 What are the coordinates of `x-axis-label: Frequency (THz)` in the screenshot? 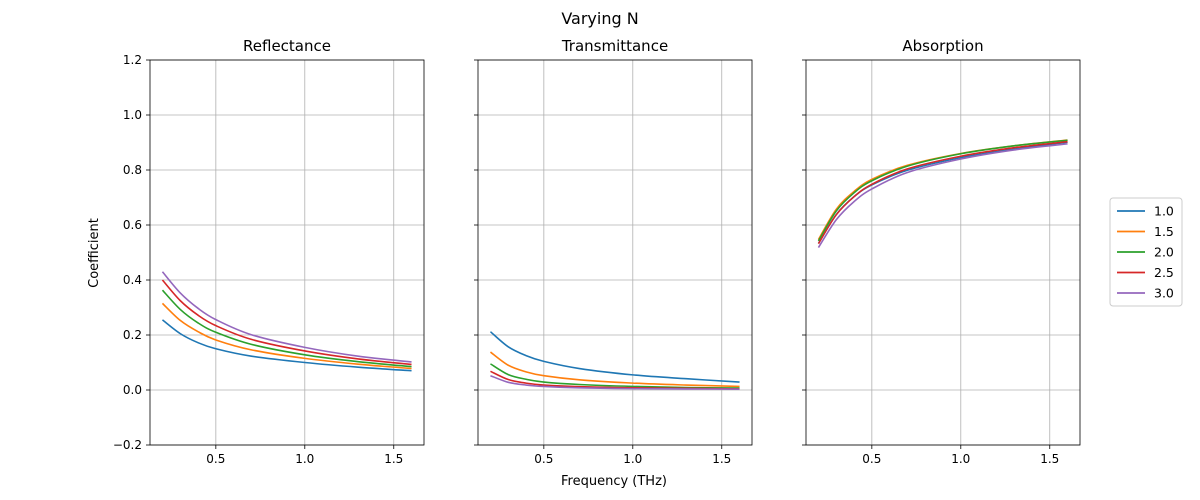 It's located at (614, 481).